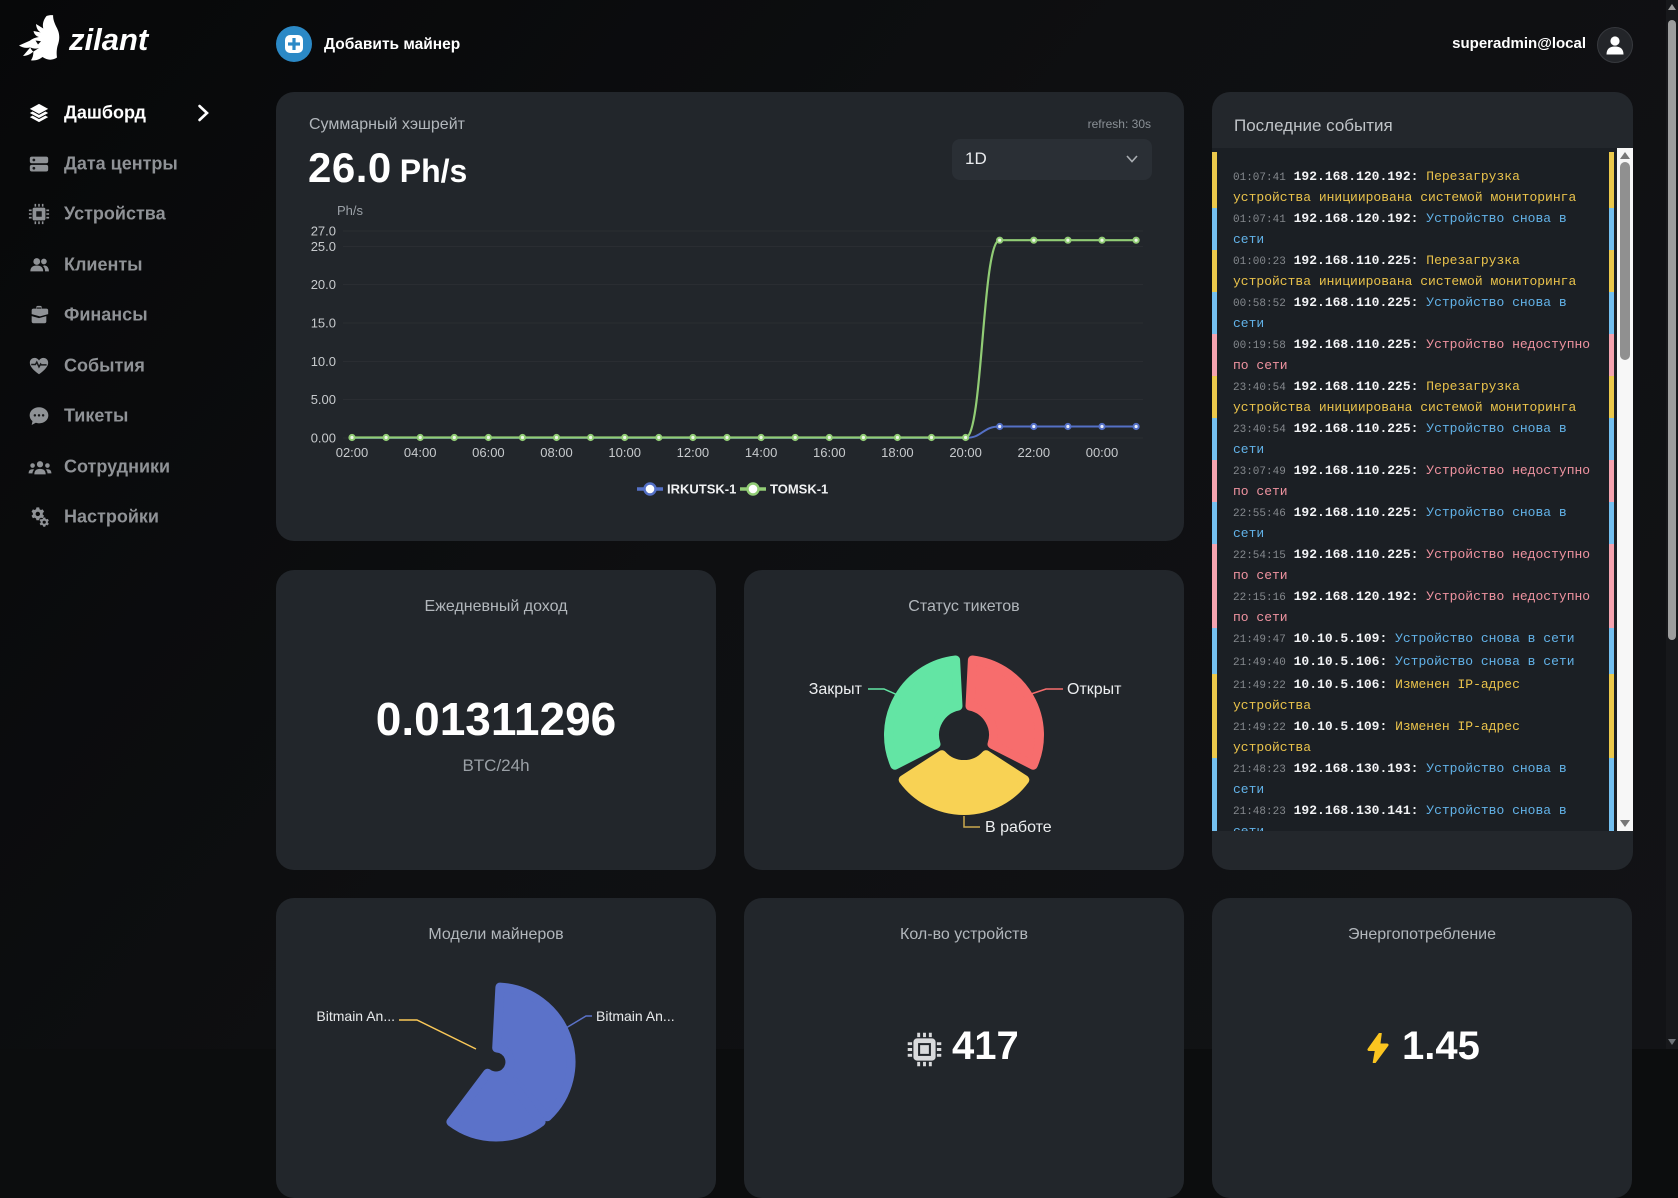 The height and width of the screenshot is (1198, 1678). What do you see at coordinates (488, 452) in the screenshot?
I see `svg-text: 06:00` at bounding box center [488, 452].